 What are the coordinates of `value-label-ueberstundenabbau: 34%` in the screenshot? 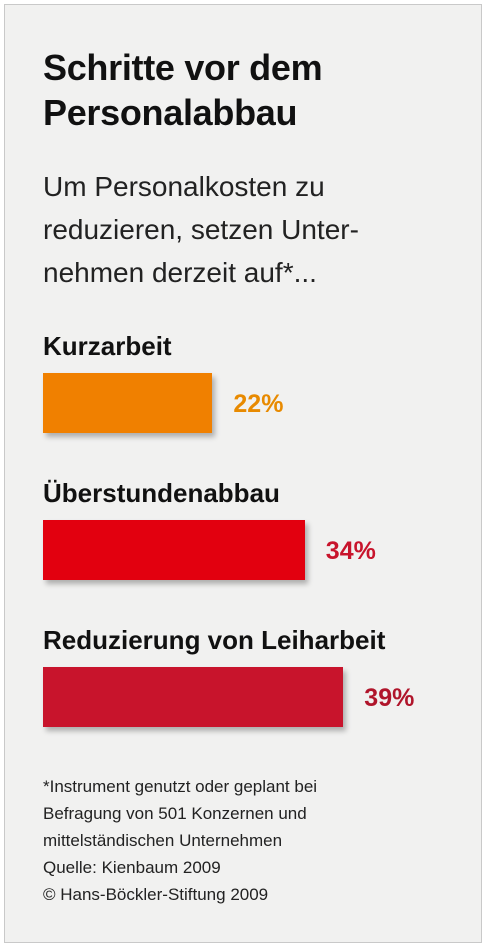 It's located at (350, 551).